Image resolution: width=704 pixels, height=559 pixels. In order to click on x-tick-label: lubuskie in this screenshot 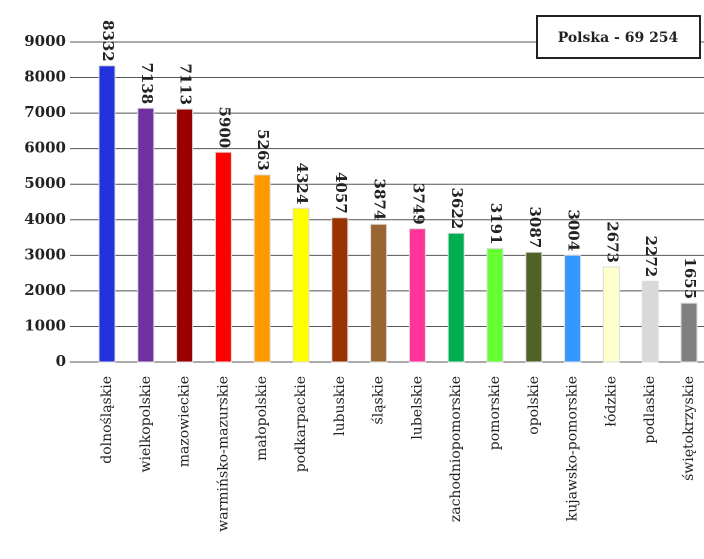, I will do `click(340, 406)`.